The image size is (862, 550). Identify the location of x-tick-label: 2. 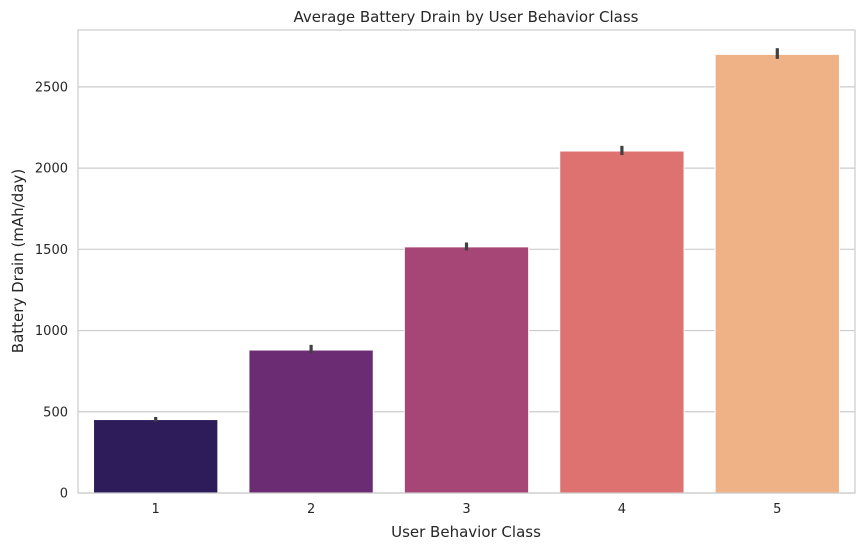
(311, 509).